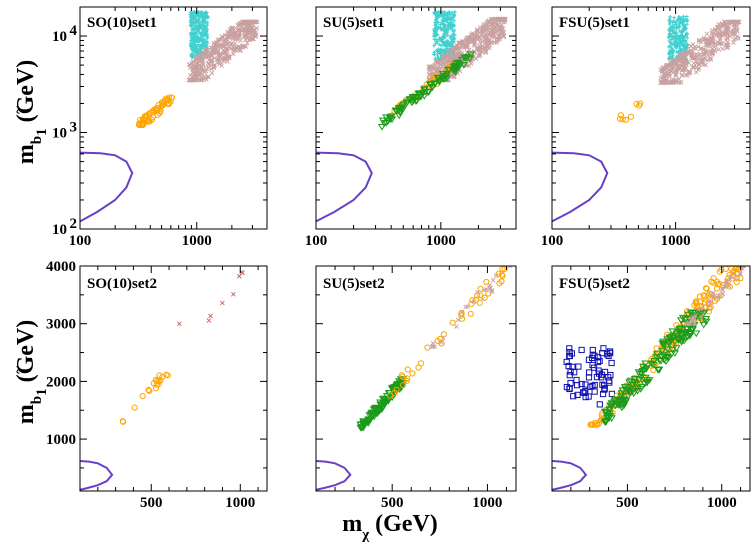 The width and height of the screenshot is (751, 547). What do you see at coordinates (61, 325) in the screenshot?
I see `y-tick-label: 3000` at bounding box center [61, 325].